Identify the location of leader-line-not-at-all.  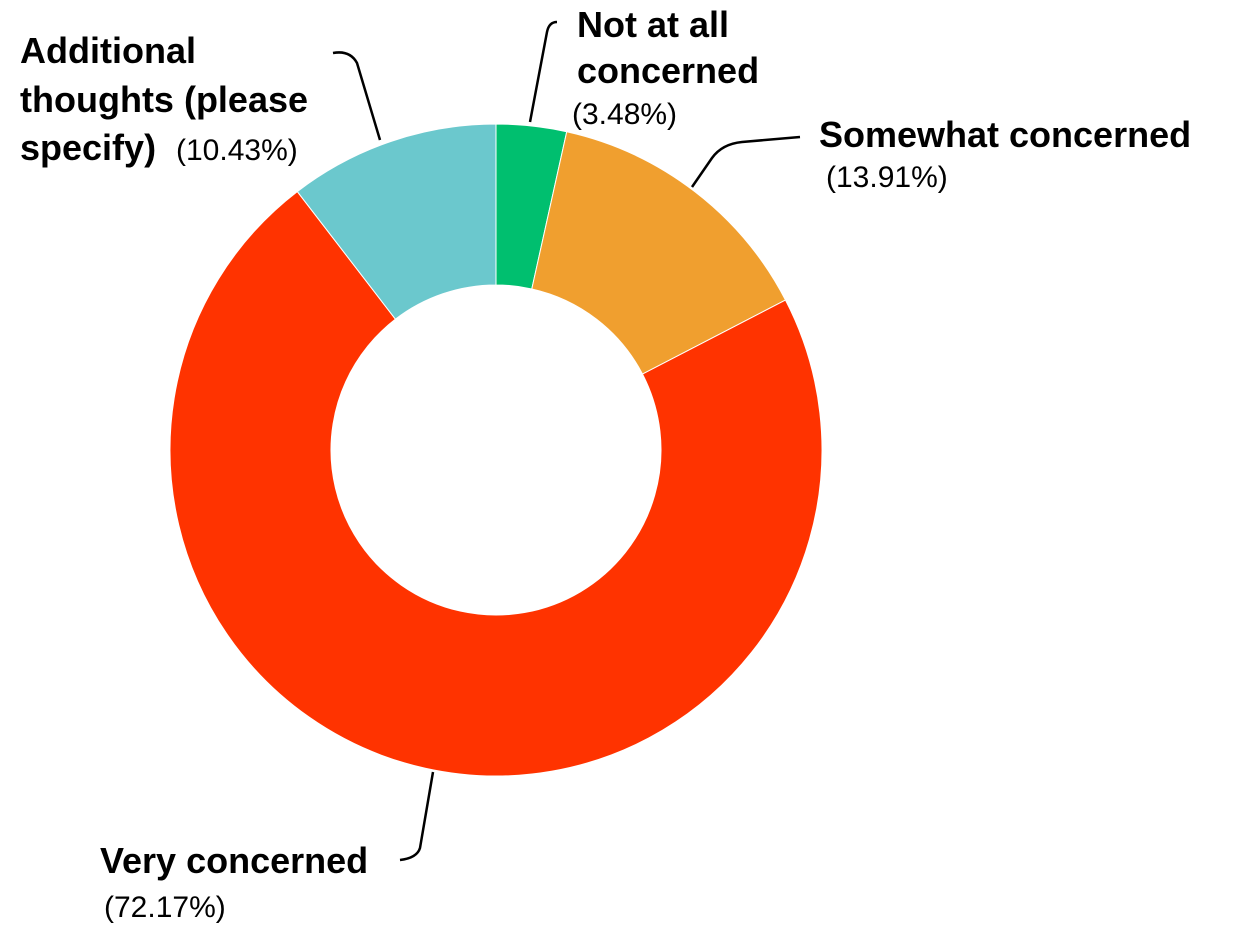
(543, 71).